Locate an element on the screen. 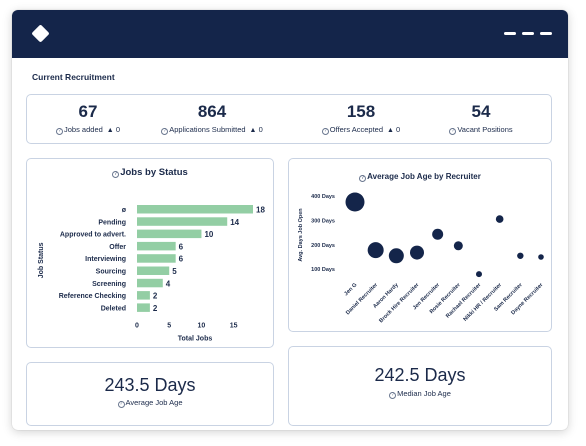 The image size is (586, 446). bar-value-label: 18 is located at coordinates (260, 210).